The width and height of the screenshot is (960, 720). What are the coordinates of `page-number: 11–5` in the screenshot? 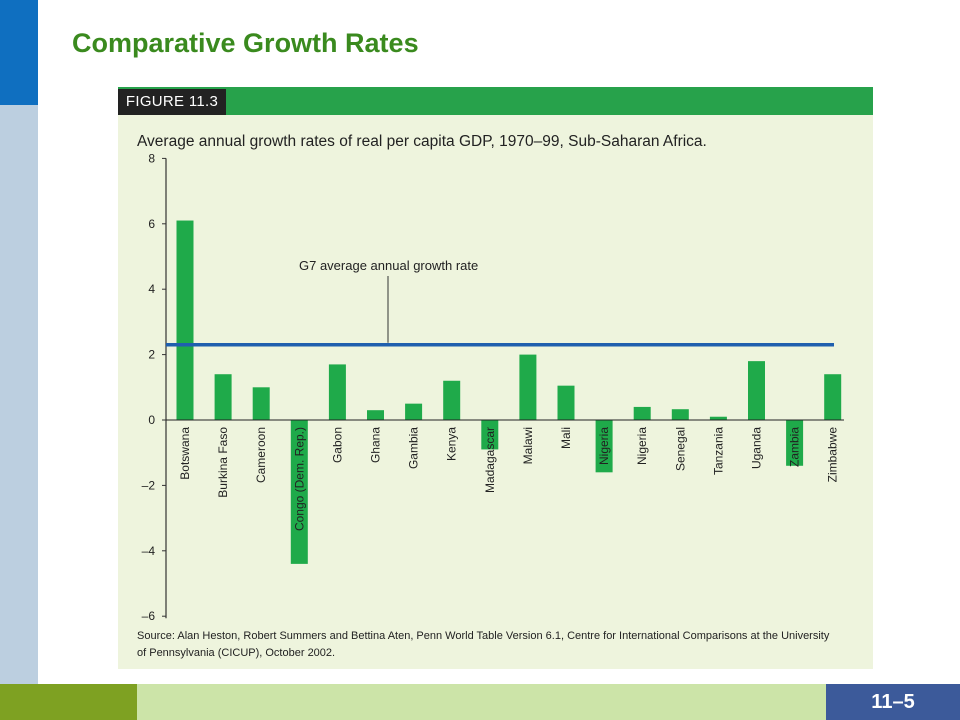 It's located at (893, 702).